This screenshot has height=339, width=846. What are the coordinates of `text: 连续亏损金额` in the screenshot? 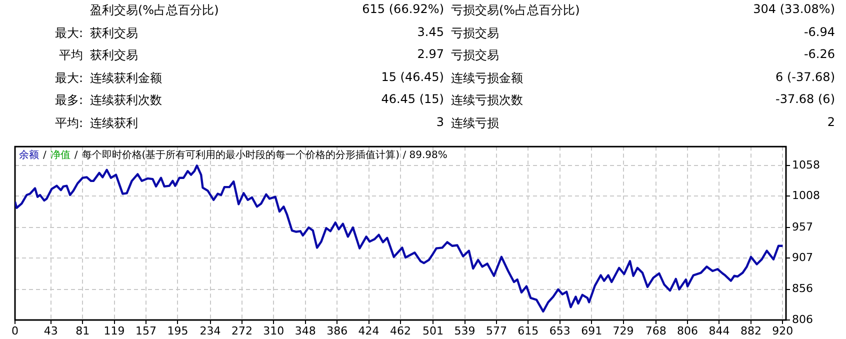 It's located at (487, 78).